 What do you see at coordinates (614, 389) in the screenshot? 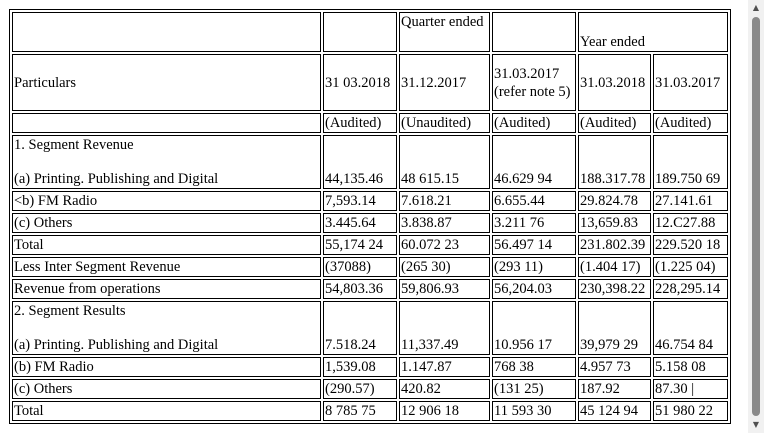
I see `value-cell: 187.92` at bounding box center [614, 389].